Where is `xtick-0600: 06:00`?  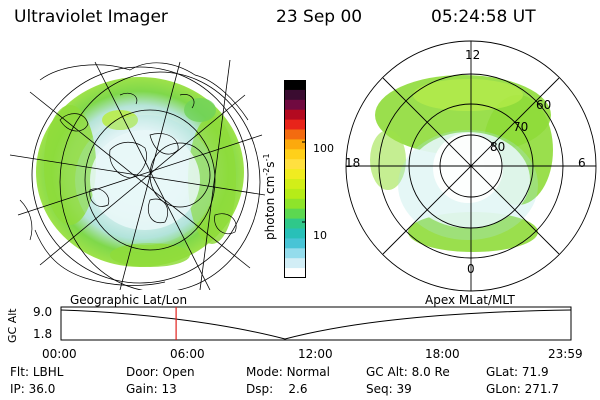 xtick-0600: 06:00 is located at coordinates (187, 354).